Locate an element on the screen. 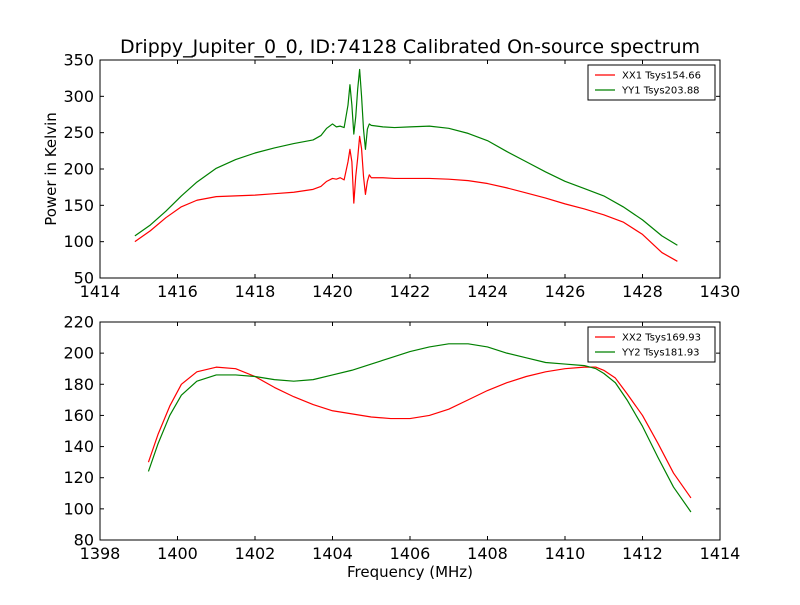 This screenshot has height=605, width=800. x-tick-label-0-1: 1416 is located at coordinates (177, 291).